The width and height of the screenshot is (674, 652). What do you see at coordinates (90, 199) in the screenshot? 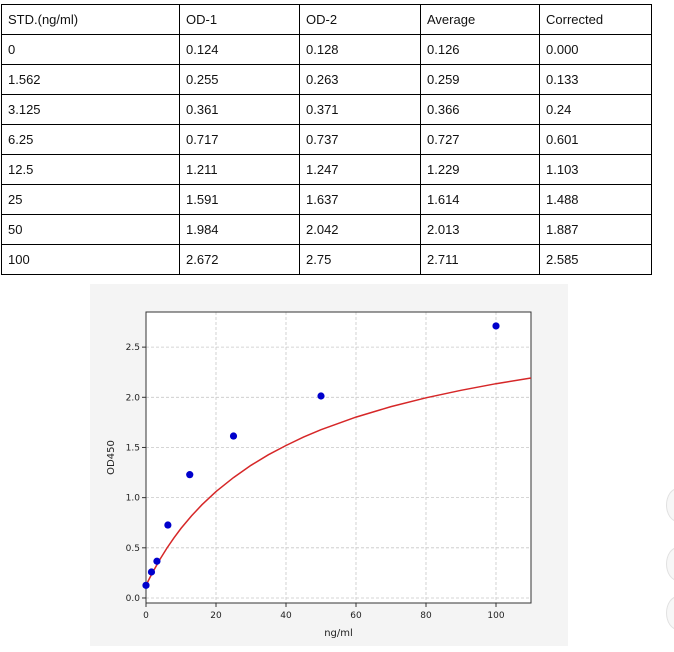
I see `table-cell: 25` at bounding box center [90, 199].